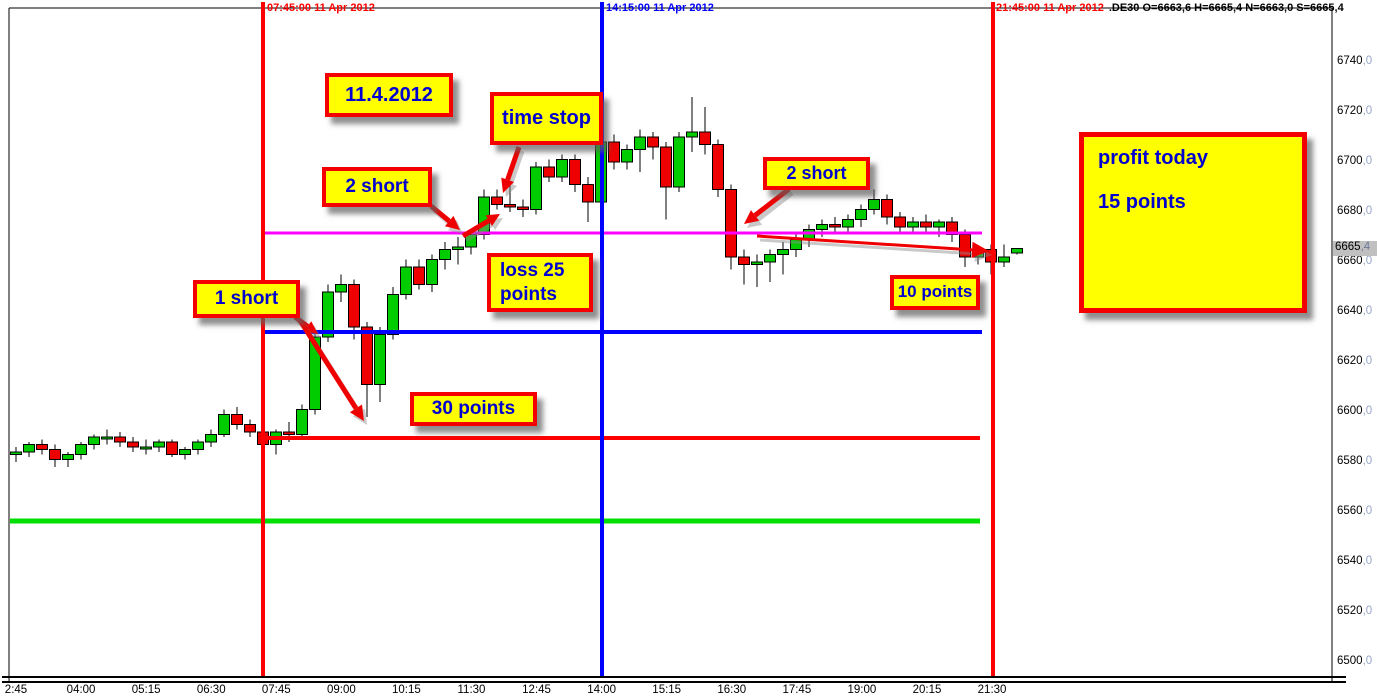 Image resolution: width=1377 pixels, height=700 pixels. What do you see at coordinates (1350, 161) in the screenshot?
I see `price-tick-main: 6700` at bounding box center [1350, 161].